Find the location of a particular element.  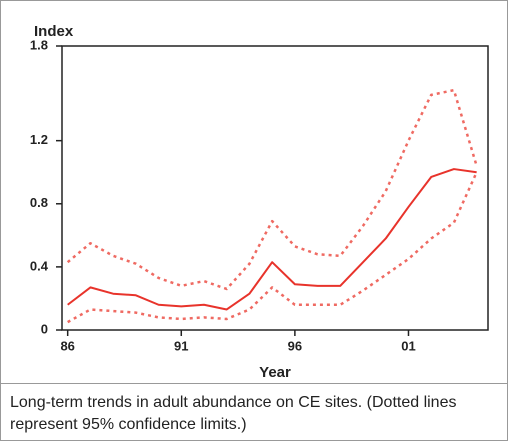

y-tick-label: 0 is located at coordinates (44, 328).